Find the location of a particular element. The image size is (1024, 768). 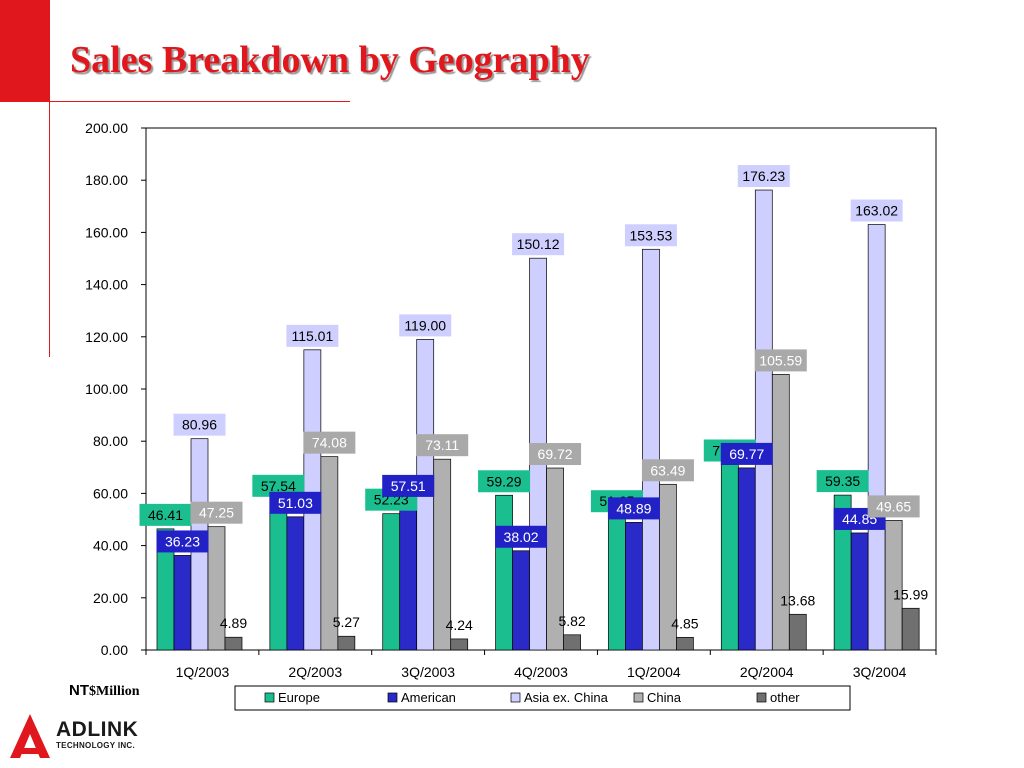

data-label: 69.77 is located at coordinates (746, 454).